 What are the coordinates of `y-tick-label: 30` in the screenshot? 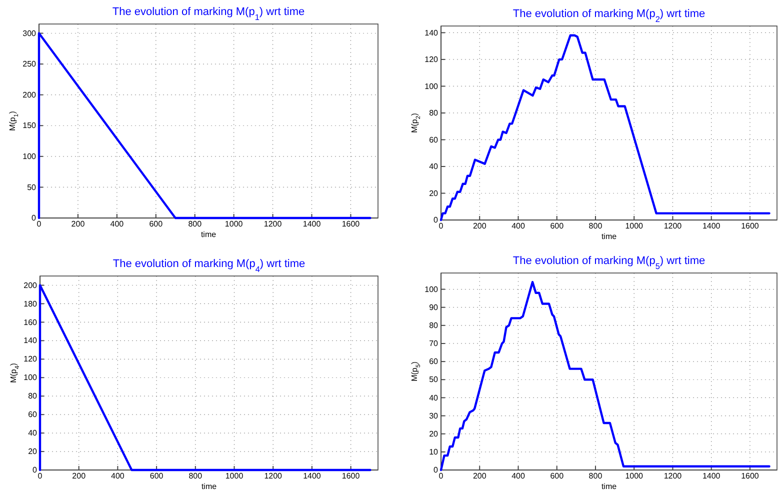 It's located at (434, 415).